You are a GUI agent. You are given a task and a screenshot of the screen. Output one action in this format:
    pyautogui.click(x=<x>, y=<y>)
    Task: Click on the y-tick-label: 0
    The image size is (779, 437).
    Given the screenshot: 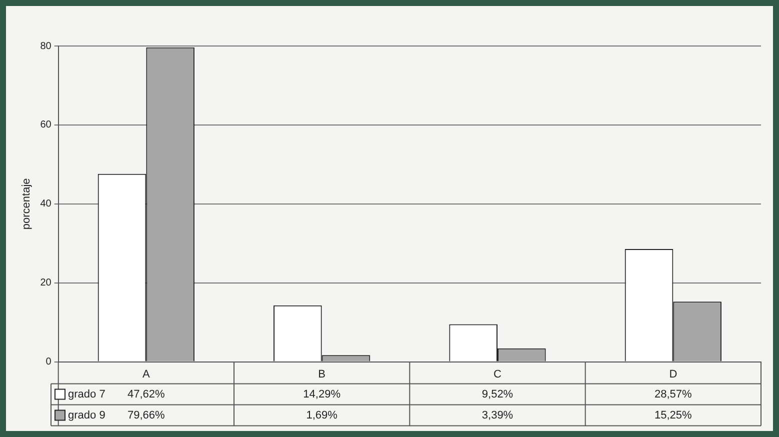 What is the action you would take?
    pyautogui.click(x=49, y=362)
    